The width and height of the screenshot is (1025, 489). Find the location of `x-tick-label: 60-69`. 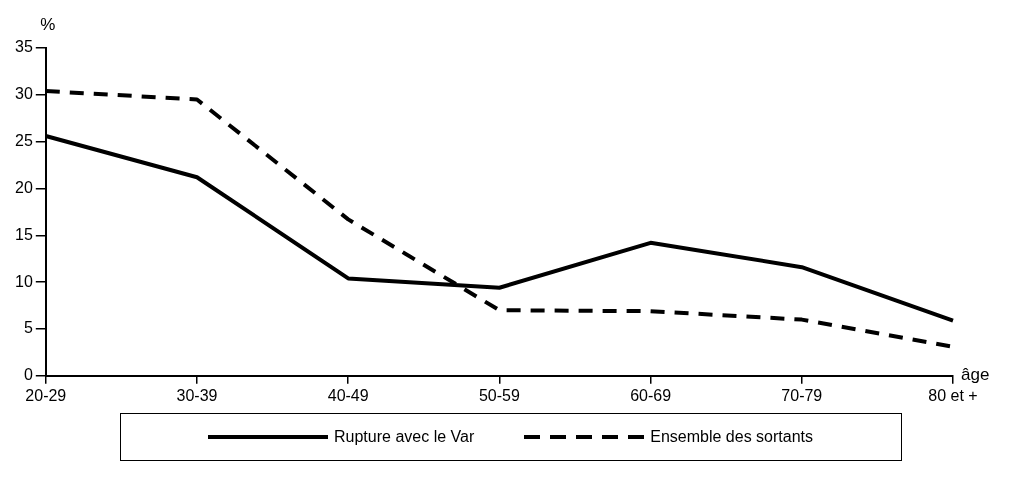

x-tick-label: 60-69 is located at coordinates (651, 395).